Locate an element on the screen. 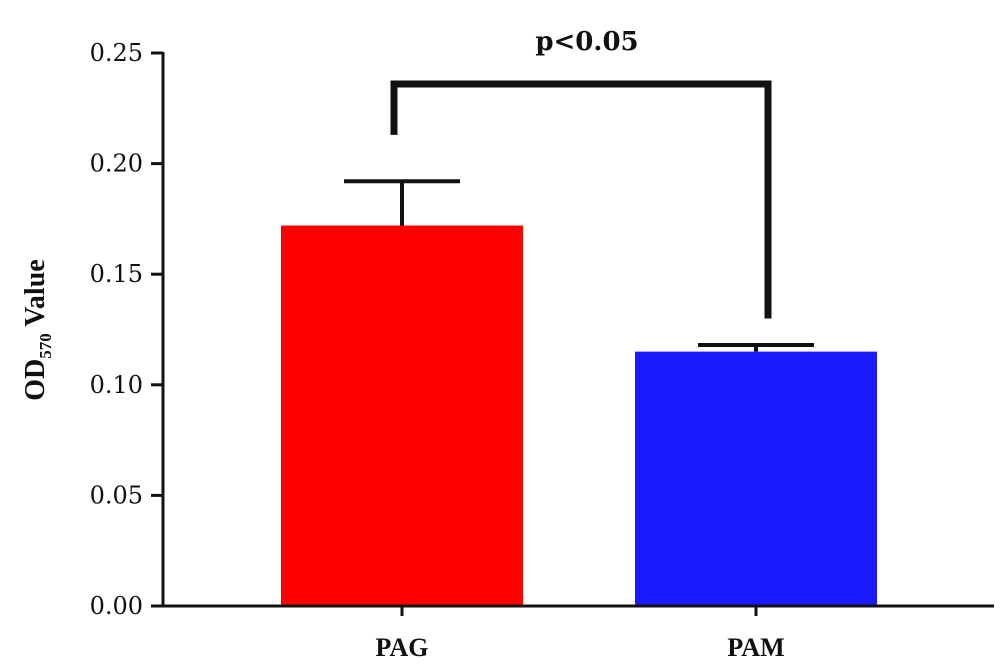 This screenshot has height=665, width=1000. significance-label: p<0.05 is located at coordinates (586, 42).